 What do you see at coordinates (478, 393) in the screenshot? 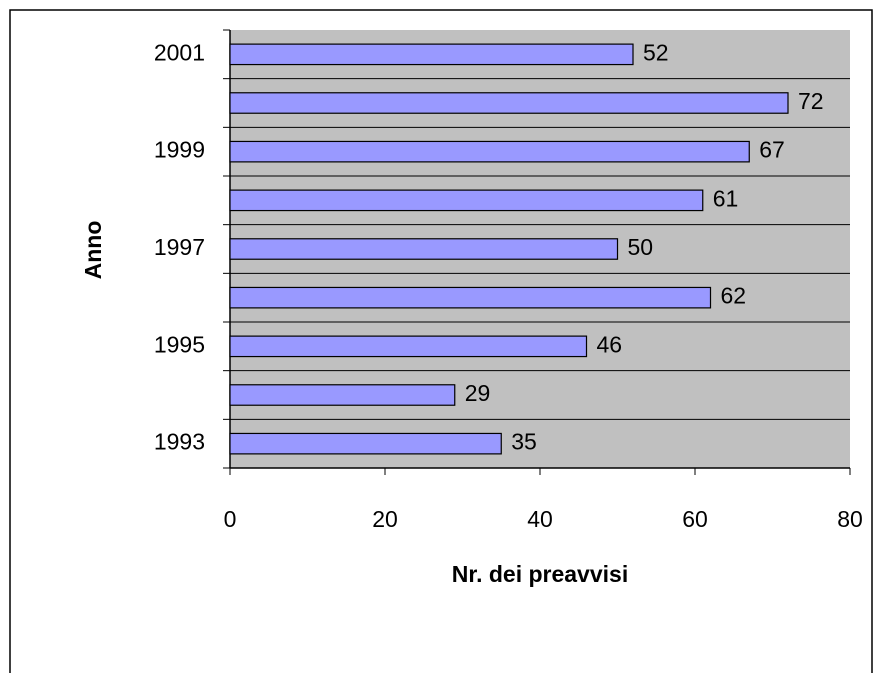
I see `data-label: 29` at bounding box center [478, 393].